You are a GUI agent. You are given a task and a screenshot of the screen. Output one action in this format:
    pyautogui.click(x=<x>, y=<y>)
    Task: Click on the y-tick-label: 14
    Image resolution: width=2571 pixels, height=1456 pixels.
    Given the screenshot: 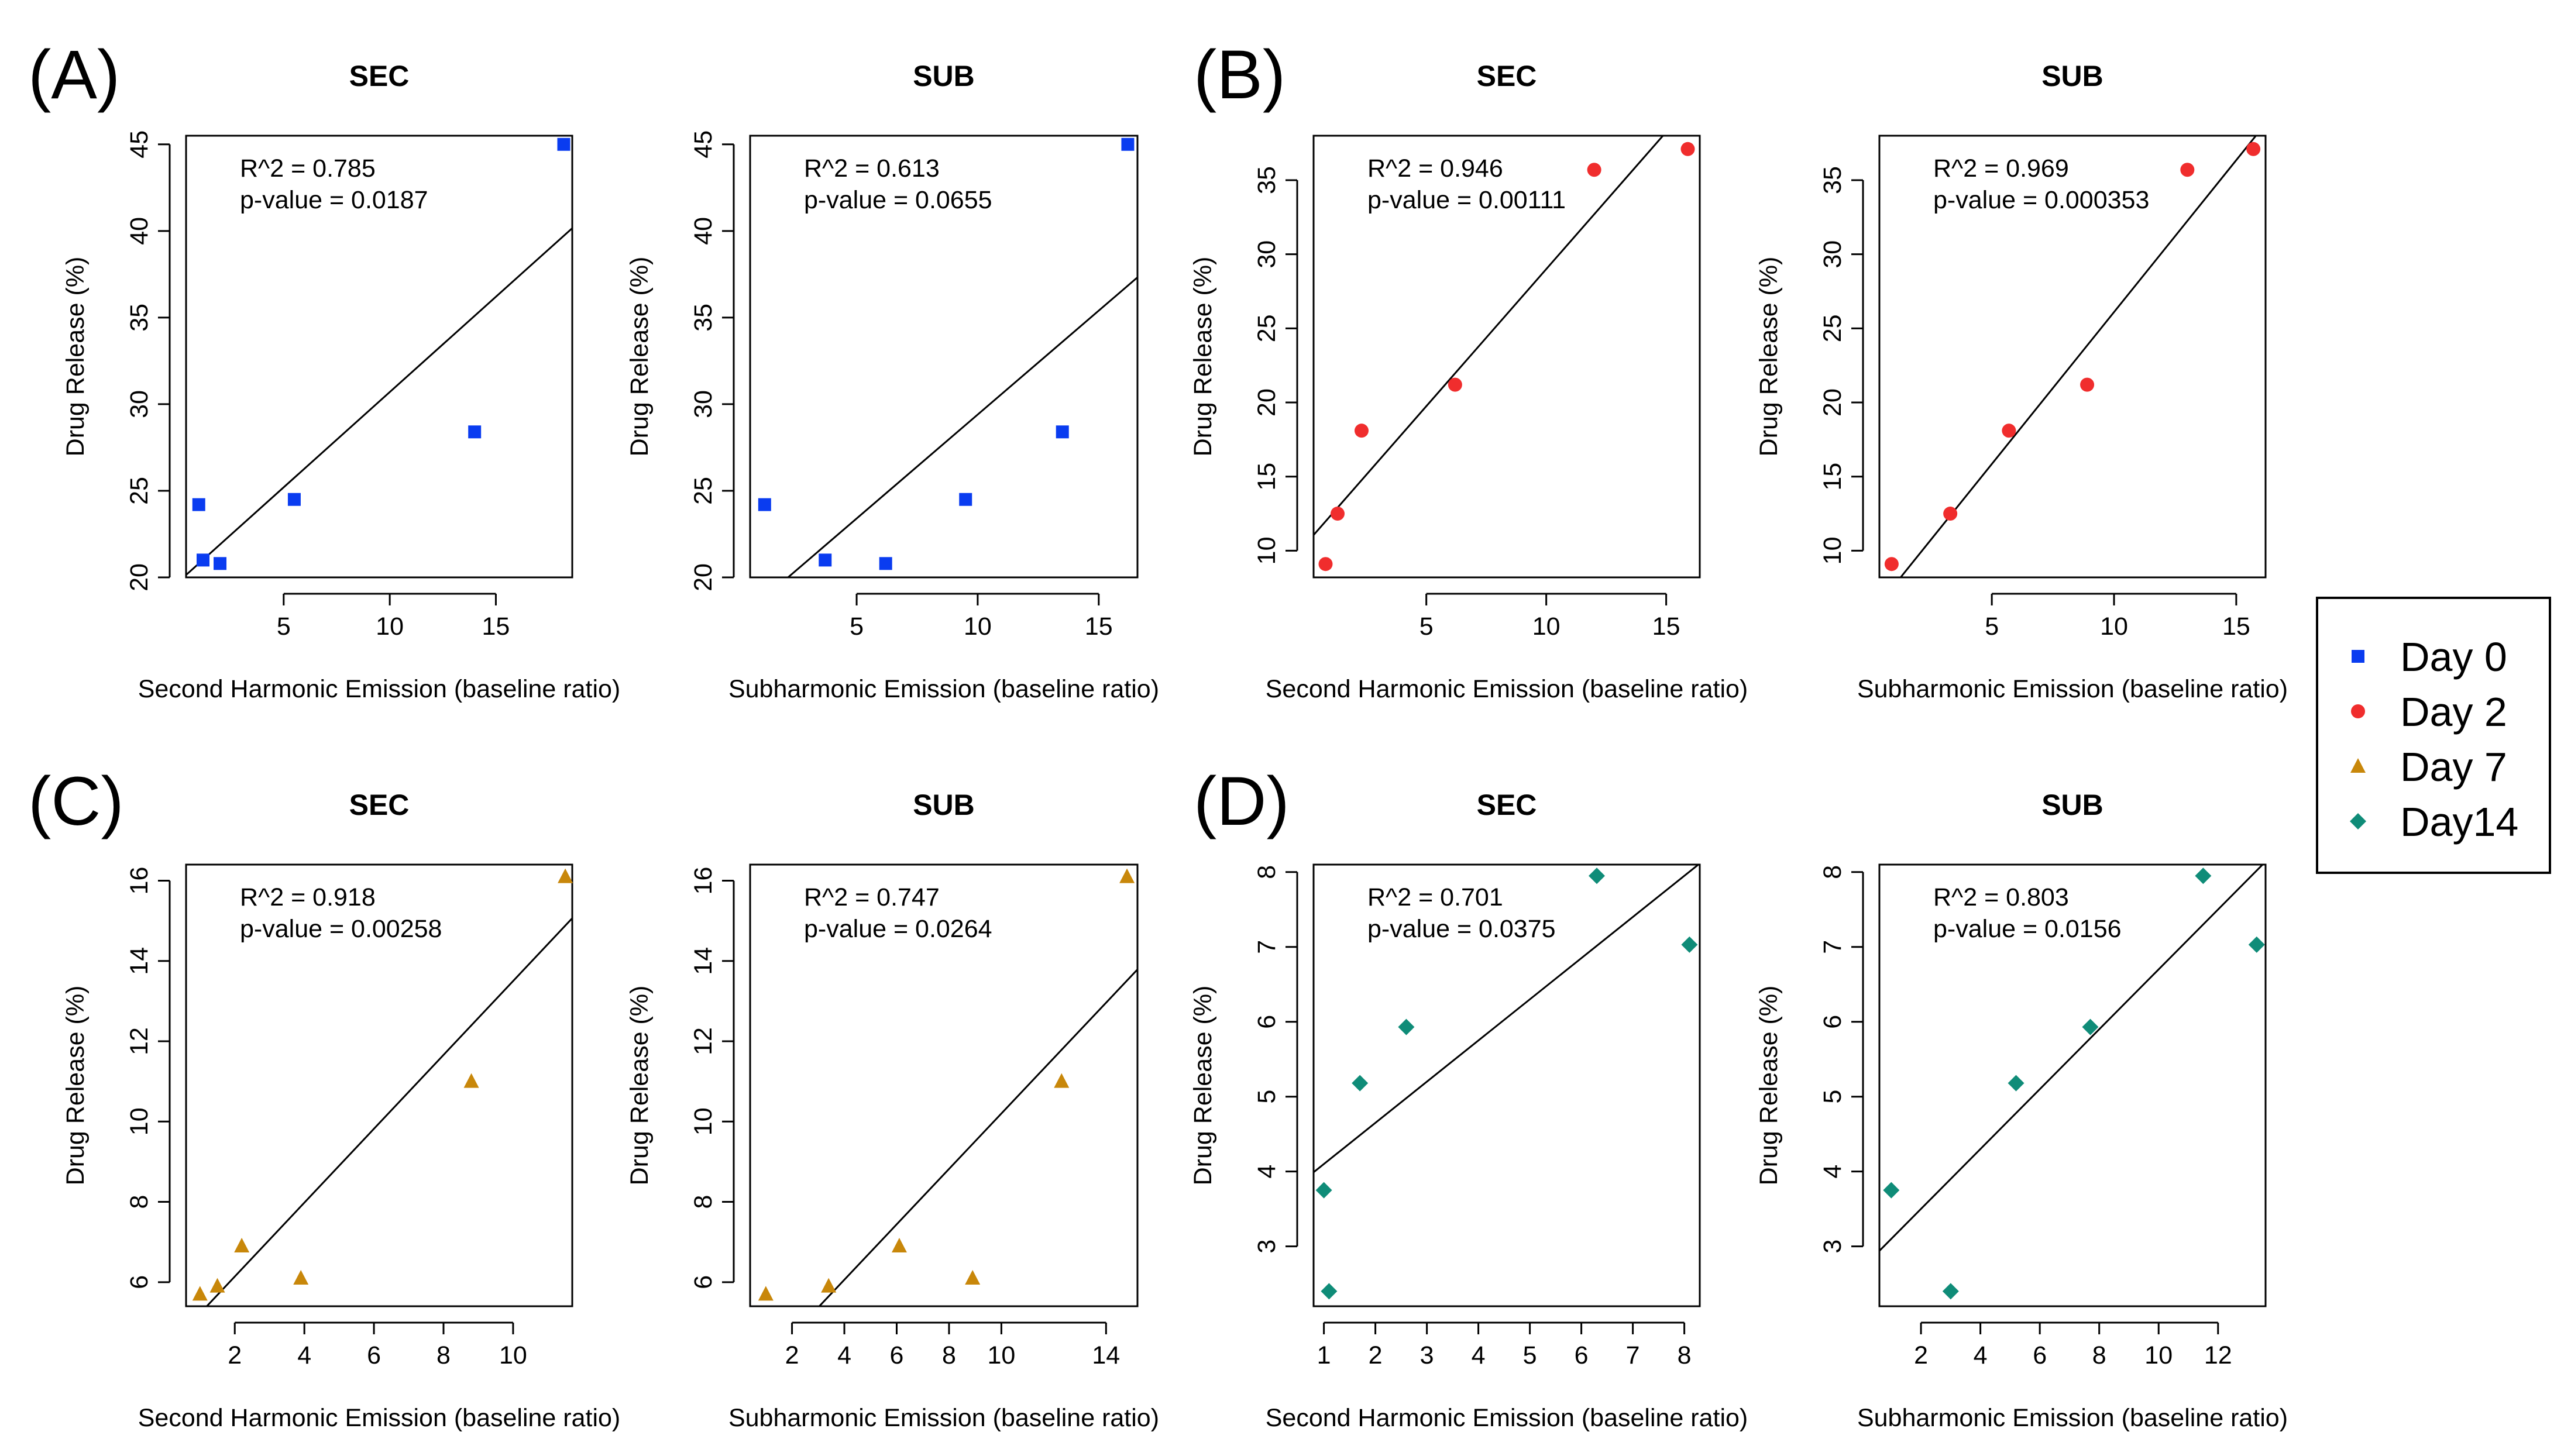 What is the action you would take?
    pyautogui.click(x=139, y=961)
    